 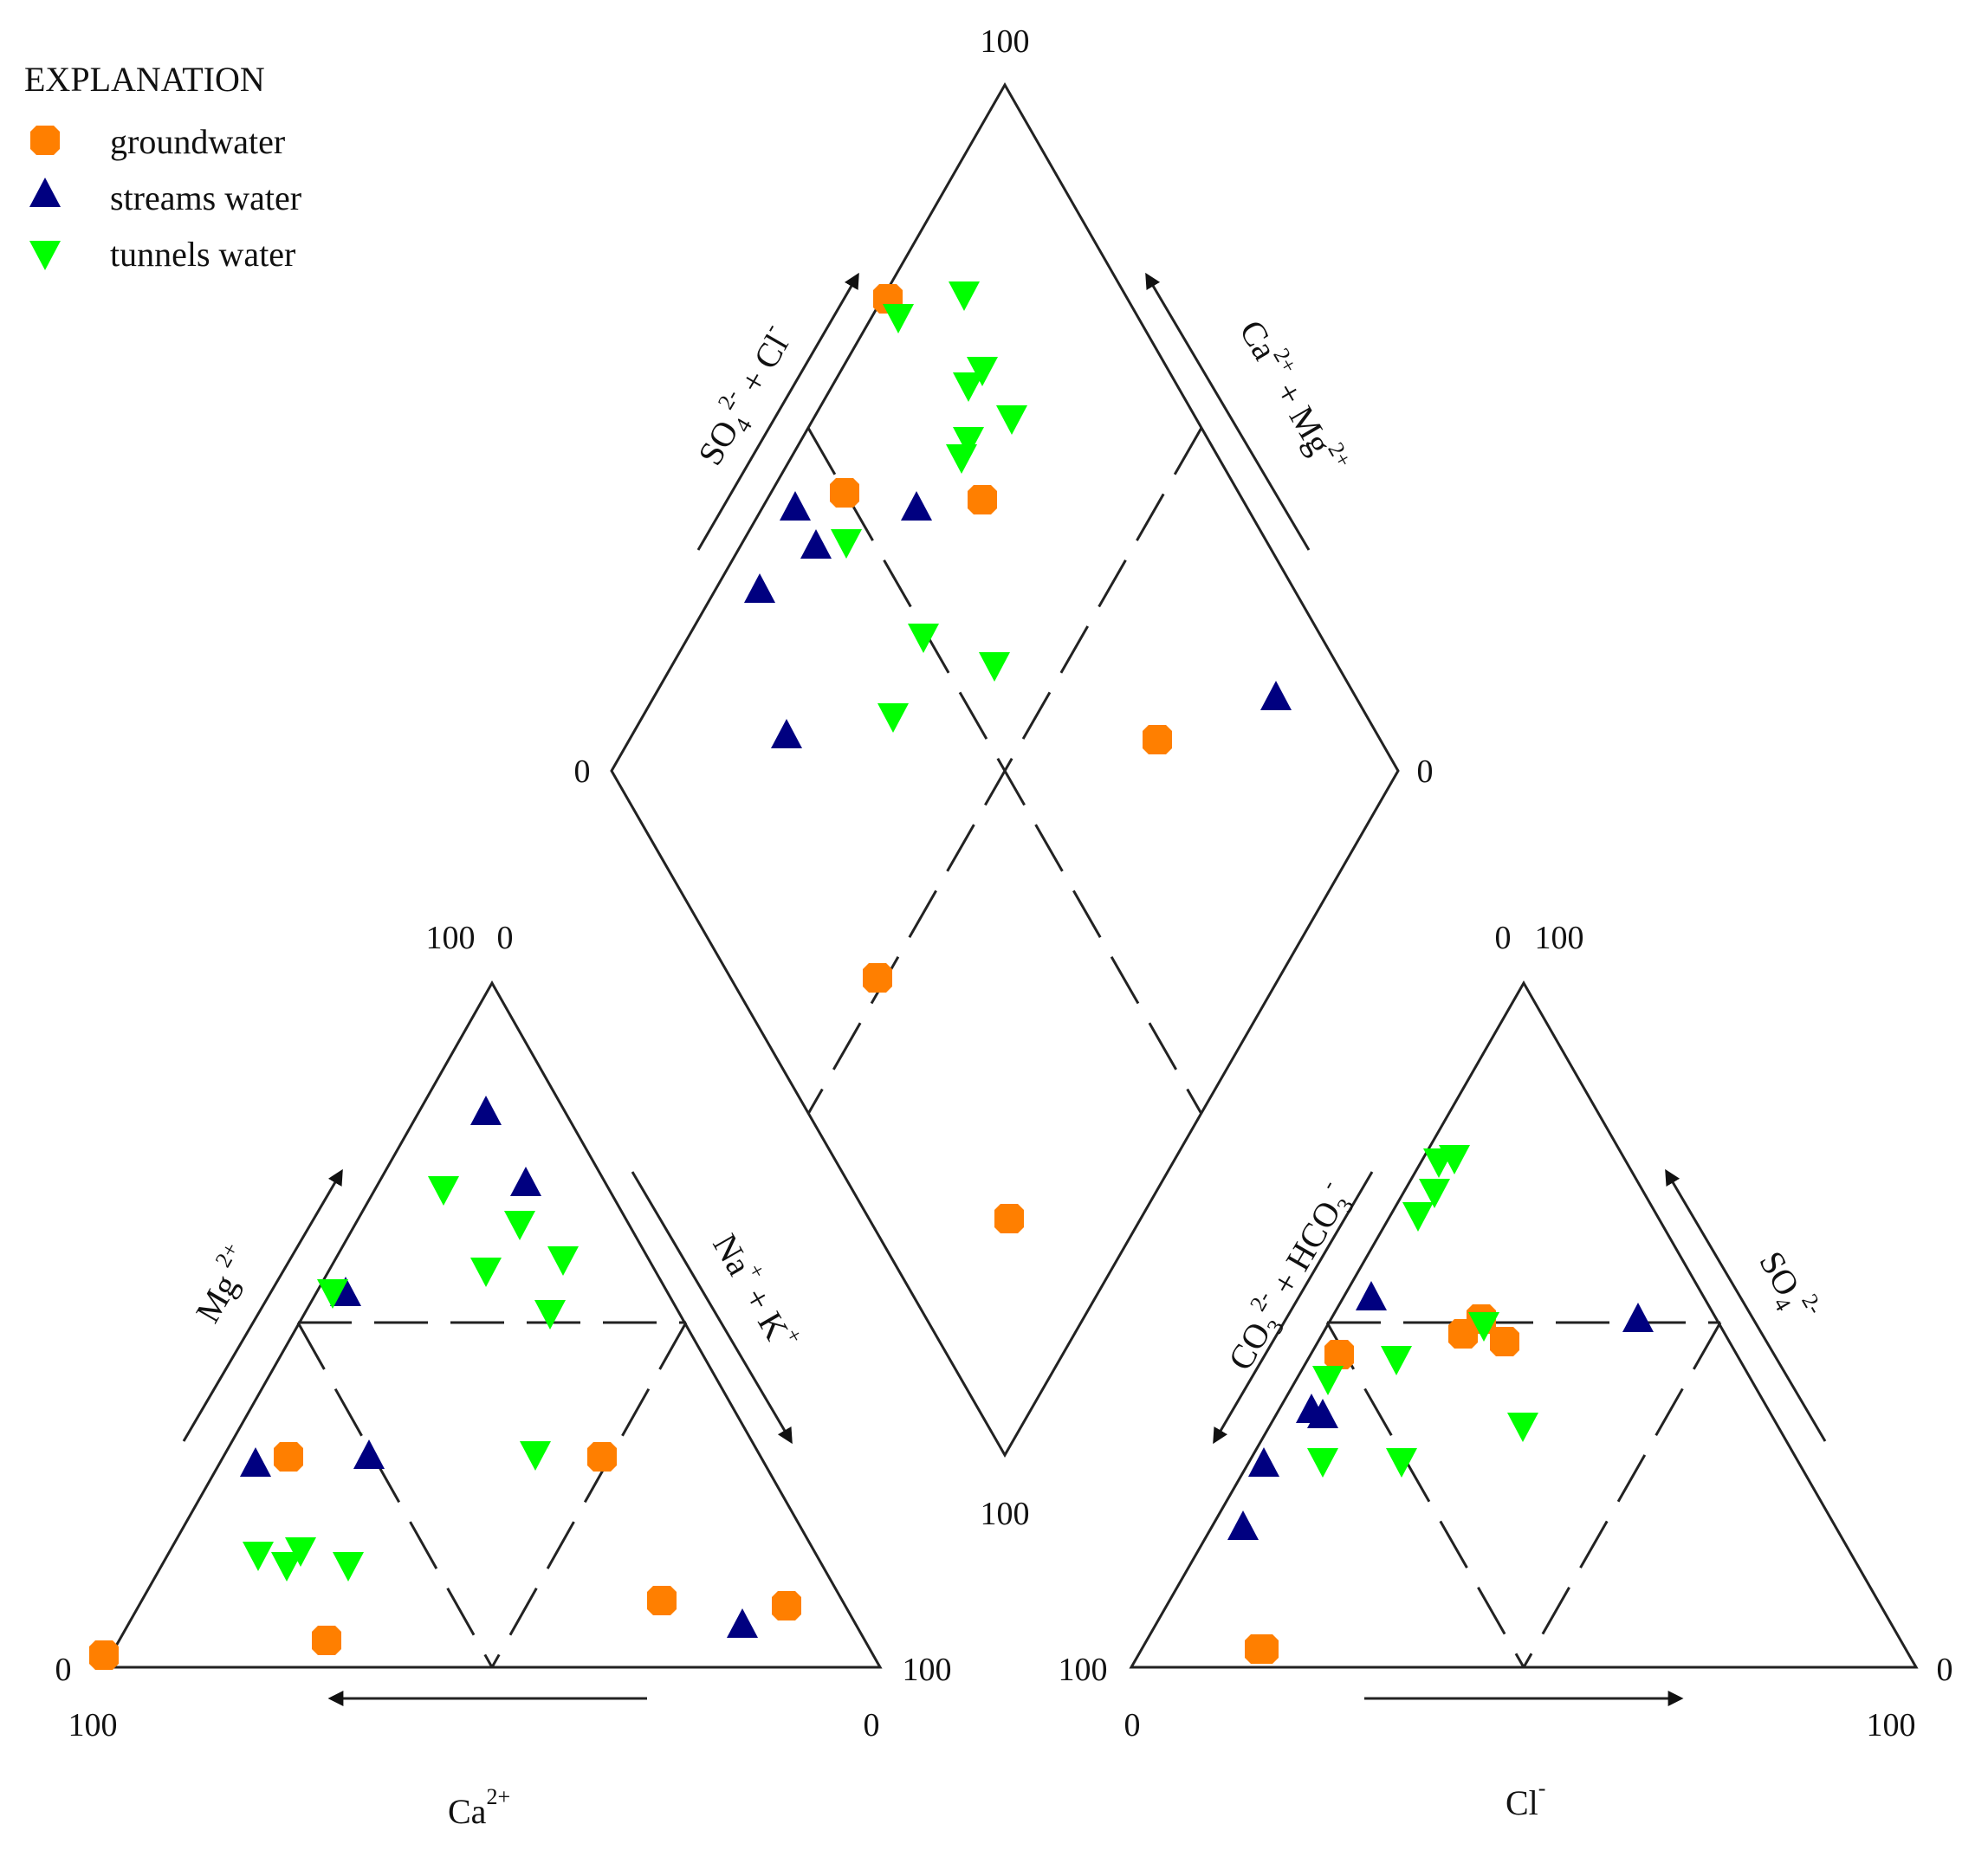 What do you see at coordinates (756, 1291) in the screenshot?
I see `cation-right-axis-label: Na+ + K+` at bounding box center [756, 1291].